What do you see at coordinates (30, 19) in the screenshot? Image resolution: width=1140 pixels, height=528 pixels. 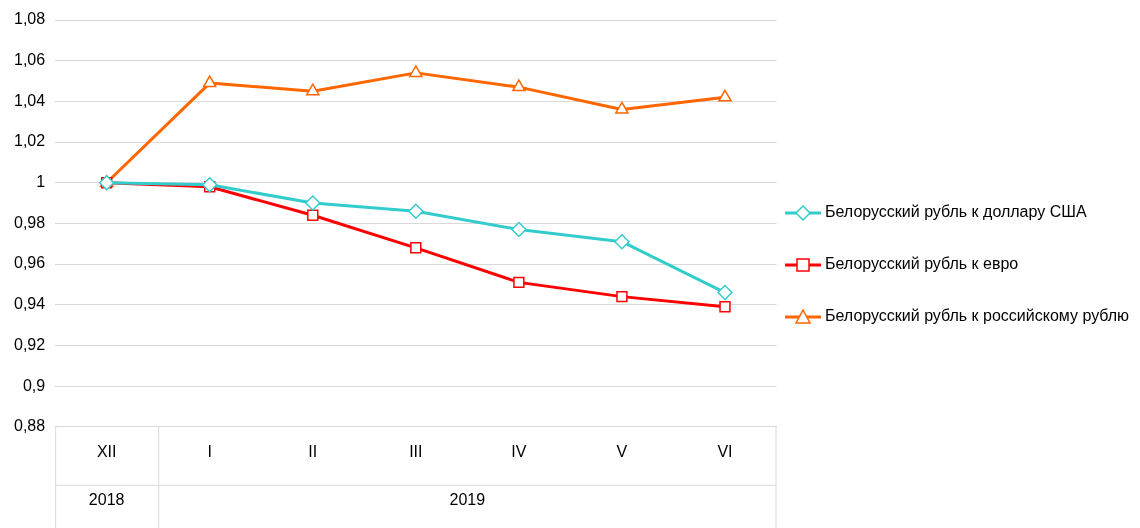 I see `y-tick-label: 1,08` at bounding box center [30, 19].